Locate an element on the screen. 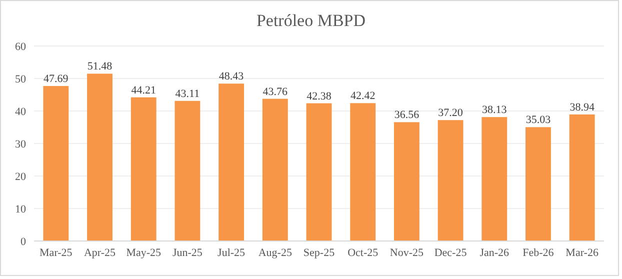 The width and height of the screenshot is (622, 279). data-label: 42.38 is located at coordinates (319, 96).